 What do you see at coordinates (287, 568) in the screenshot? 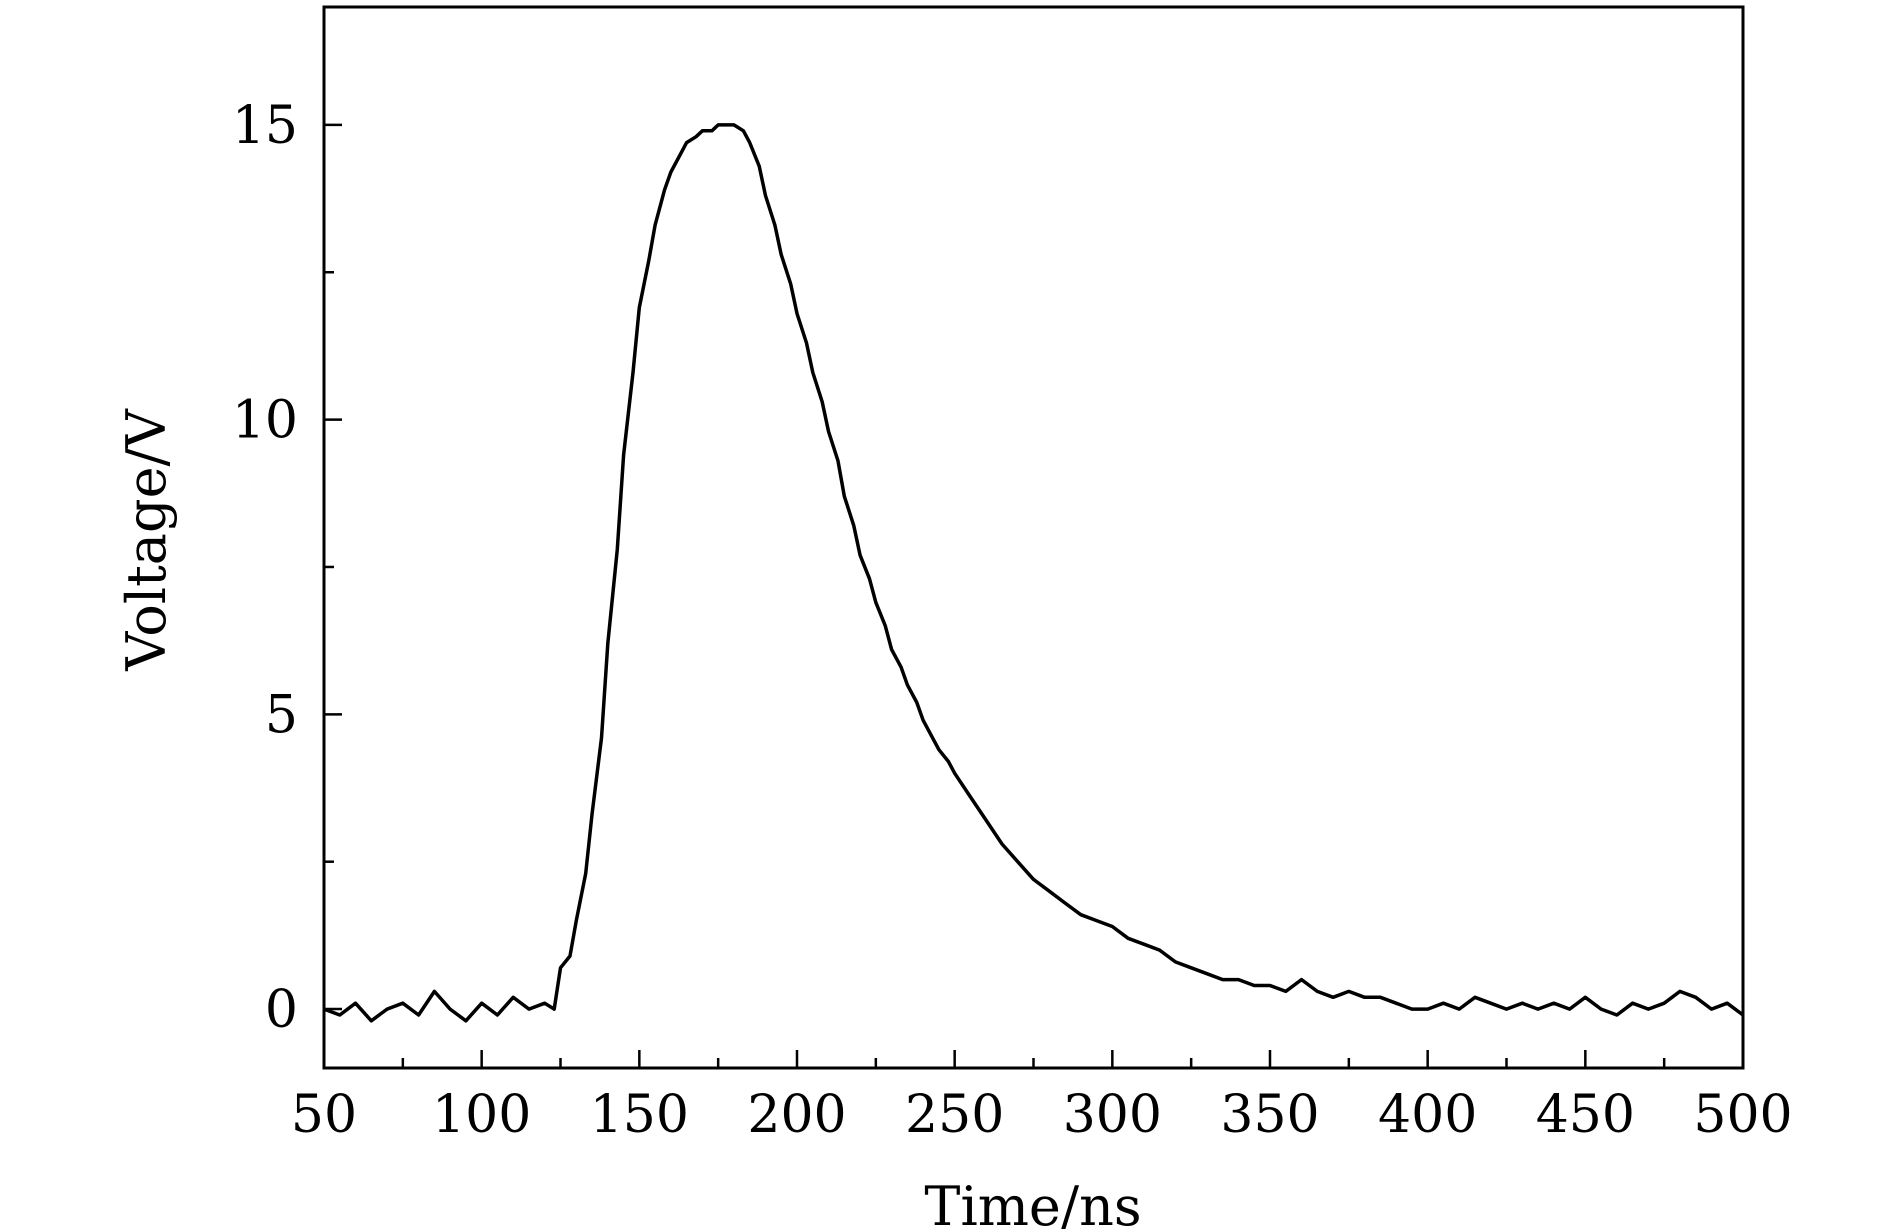
I see `y-axis-ticks: 0 5 10 15` at bounding box center [287, 568].